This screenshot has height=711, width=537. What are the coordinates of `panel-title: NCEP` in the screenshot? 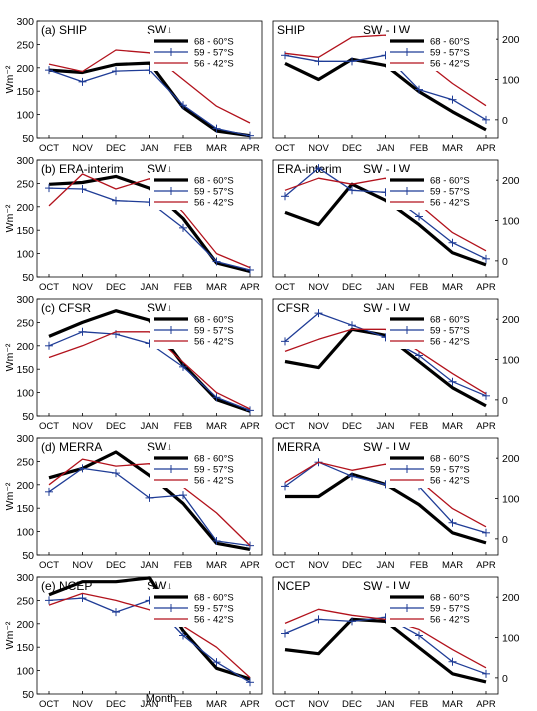 It's located at (293, 586).